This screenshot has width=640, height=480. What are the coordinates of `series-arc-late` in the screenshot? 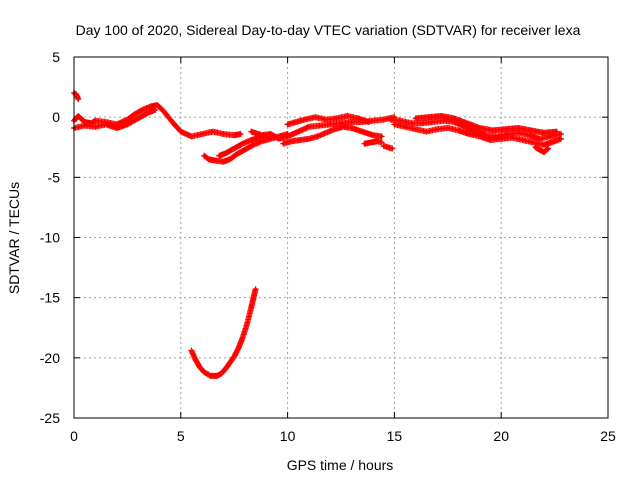 It's located at (475, 129).